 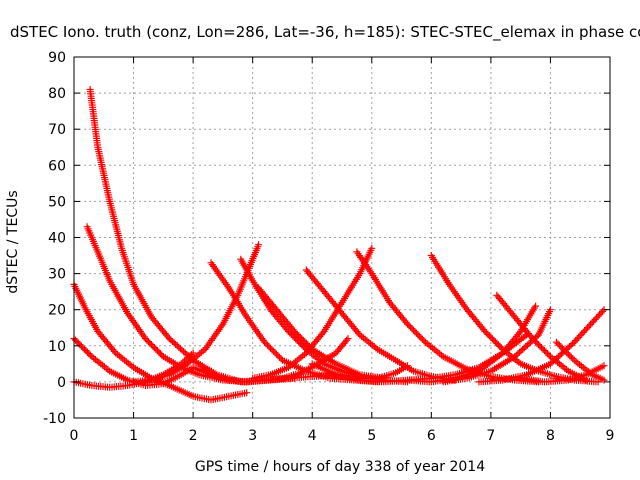 I want to click on y-tick-label: 20, so click(x=57, y=311).